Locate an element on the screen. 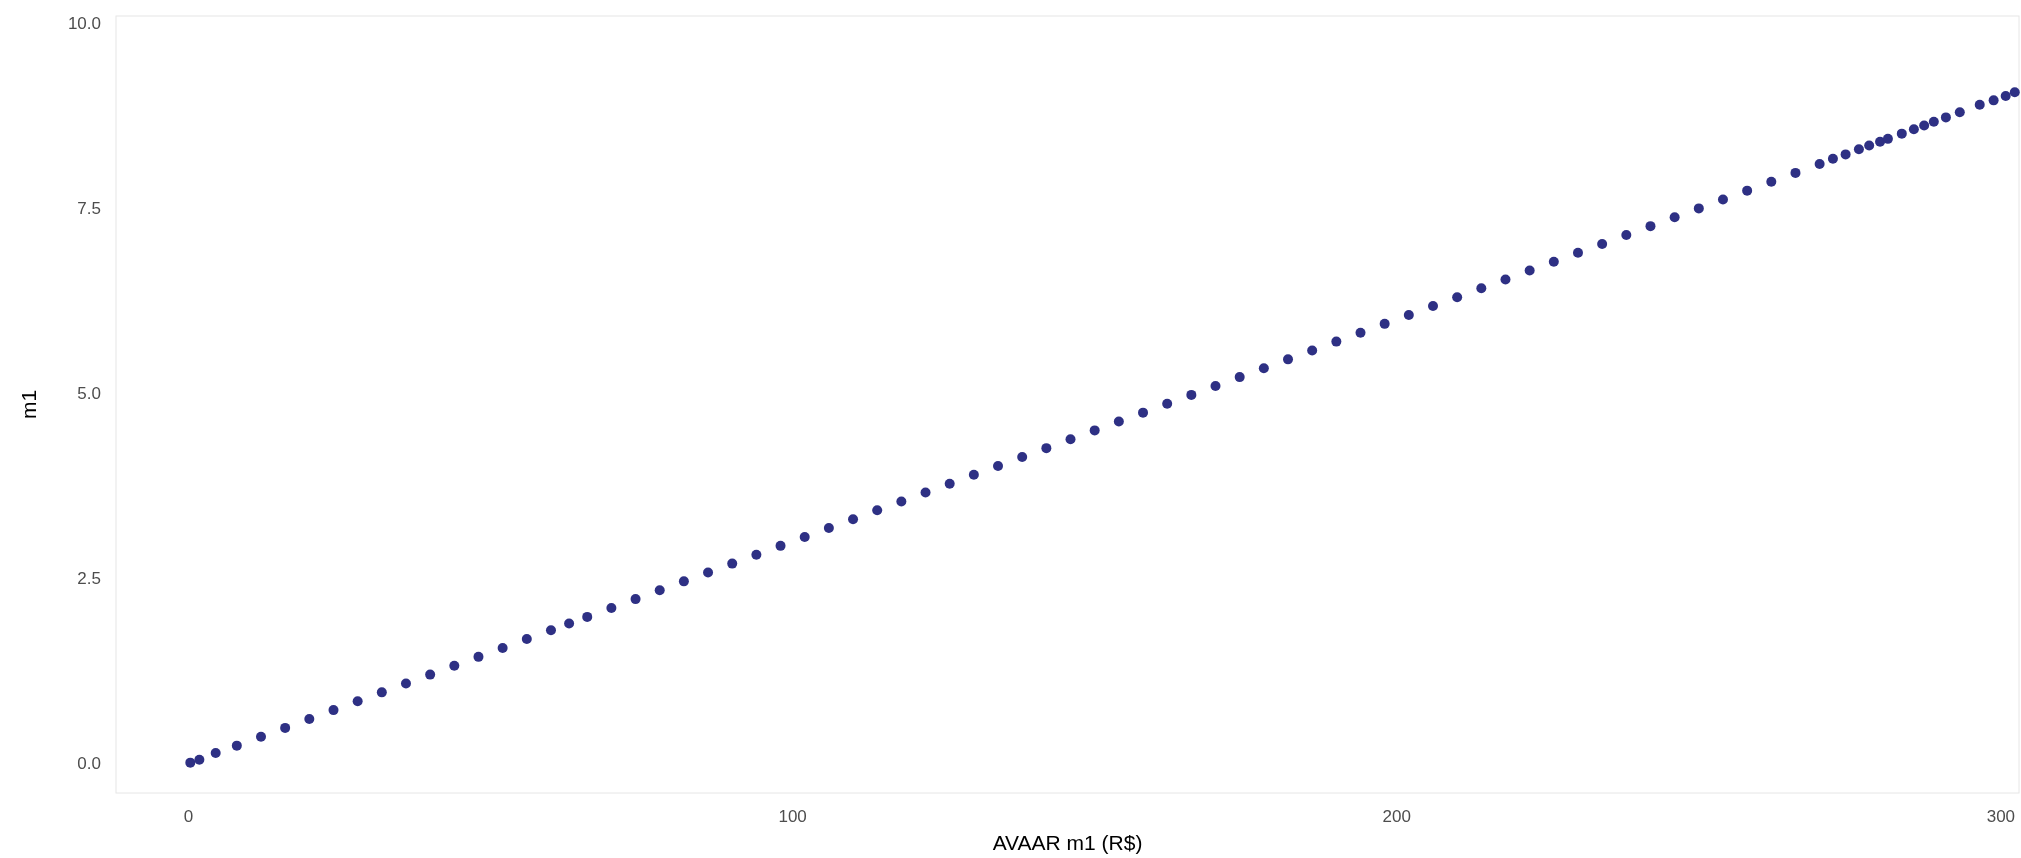 The image size is (2021, 858). x-tick-label: 300 is located at coordinates (2001, 816).